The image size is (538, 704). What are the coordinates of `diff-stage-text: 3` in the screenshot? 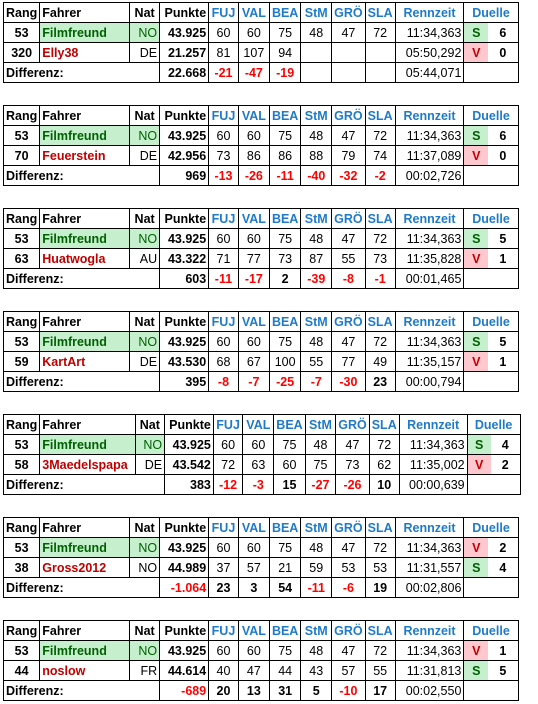 It's located at (254, 587).